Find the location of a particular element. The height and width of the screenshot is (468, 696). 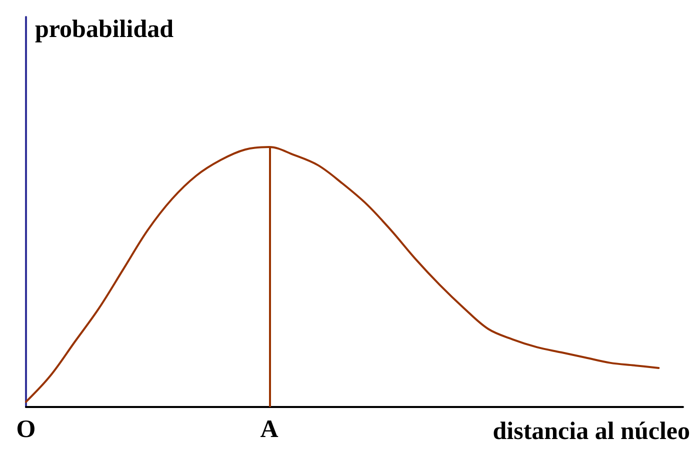

y-axis-title: probabilidad is located at coordinates (104, 29).